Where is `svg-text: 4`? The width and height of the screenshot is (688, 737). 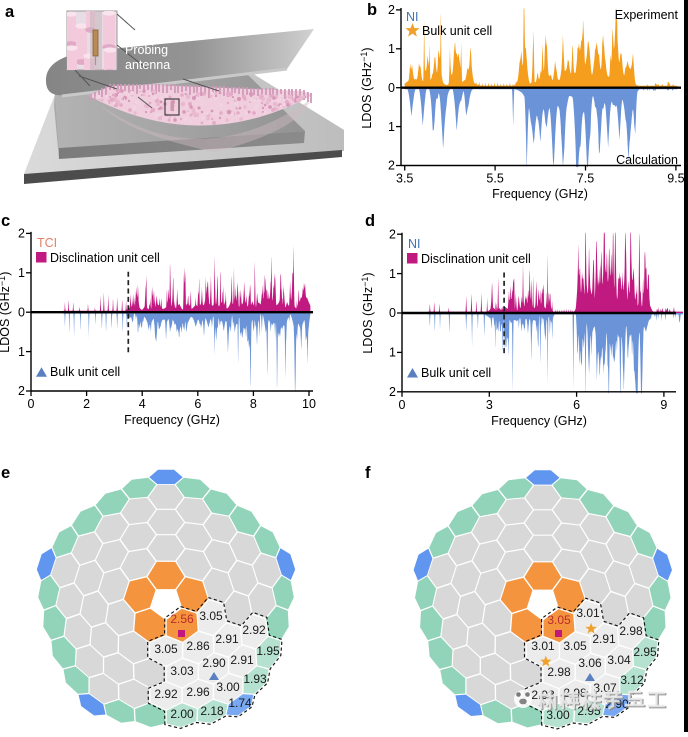 svg-text: 4 is located at coordinates (142, 404).